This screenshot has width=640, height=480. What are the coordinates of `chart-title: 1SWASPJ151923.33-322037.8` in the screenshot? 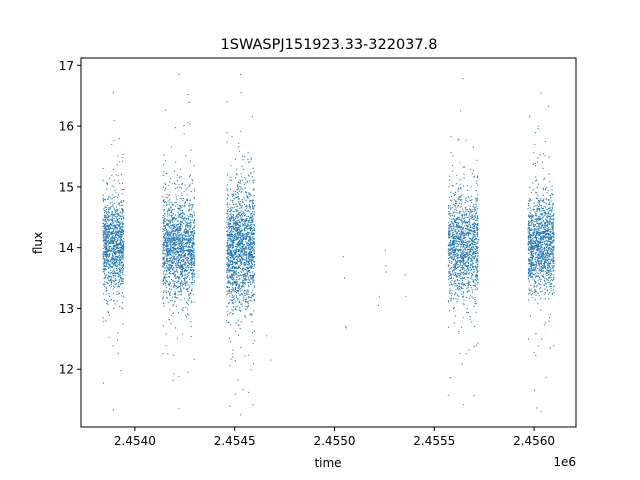 It's located at (329, 45).